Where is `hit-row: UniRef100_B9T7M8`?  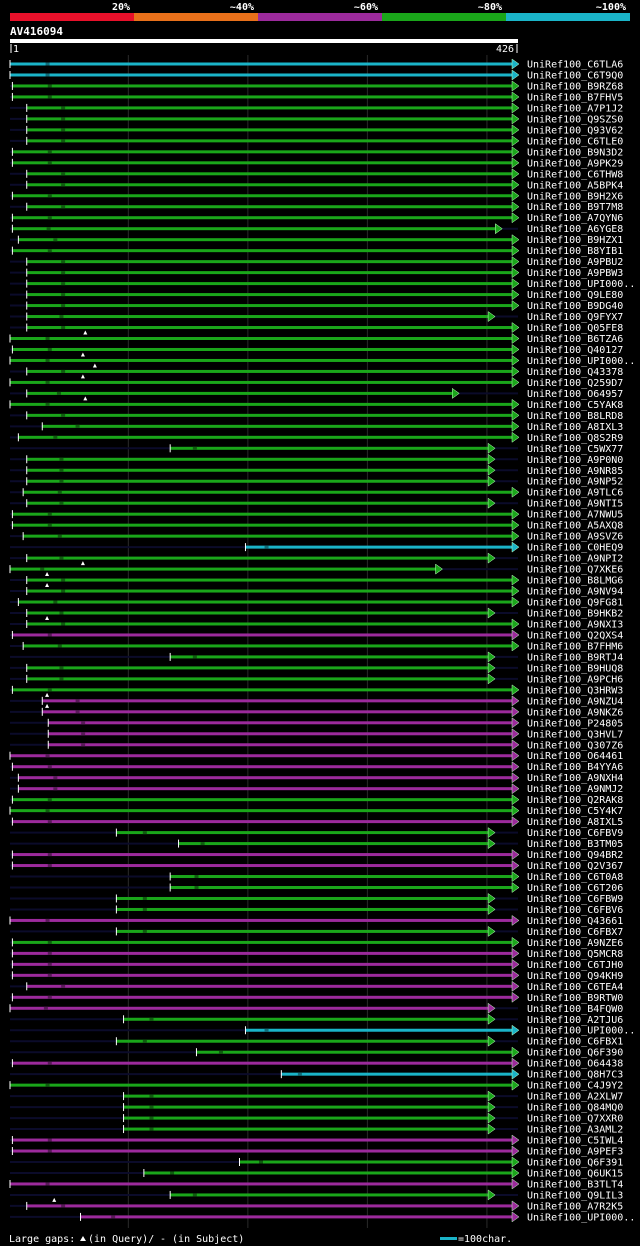 hit-row: UniRef100_B9T7M8 is located at coordinates (316, 207).